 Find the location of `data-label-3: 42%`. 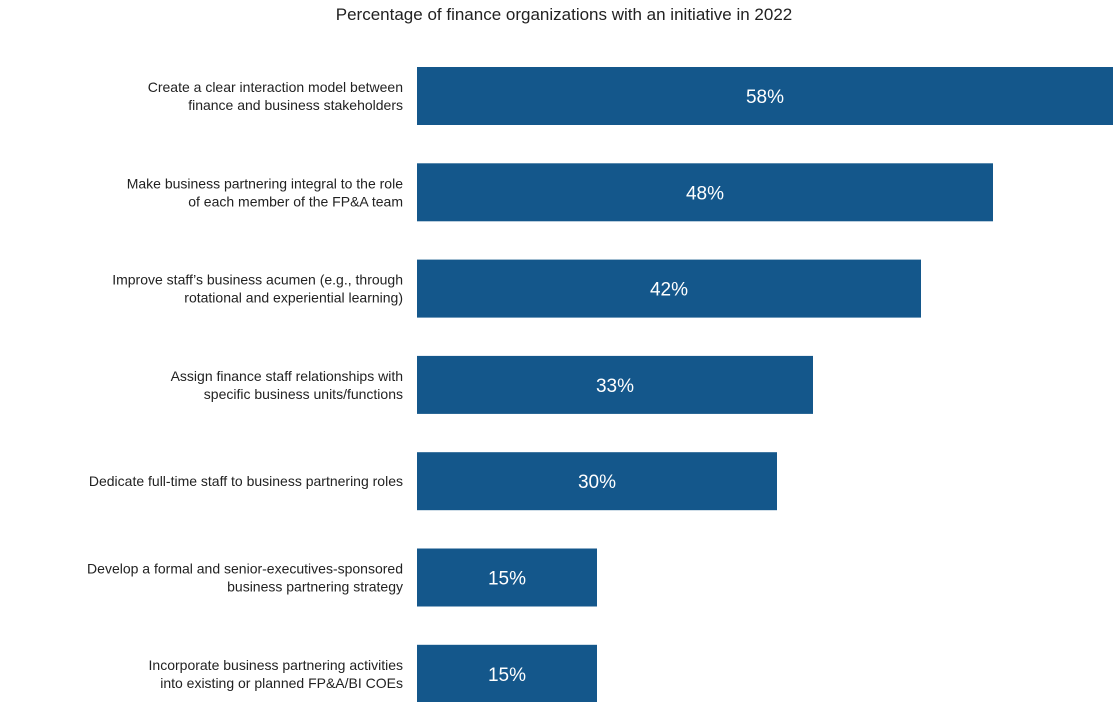

data-label-3: 42% is located at coordinates (669, 290).